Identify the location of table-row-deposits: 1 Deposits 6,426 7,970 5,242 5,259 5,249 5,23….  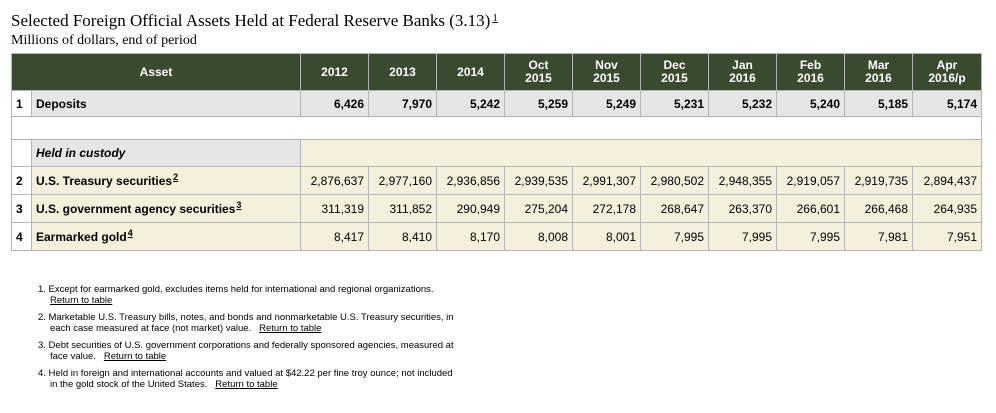
(496, 103).